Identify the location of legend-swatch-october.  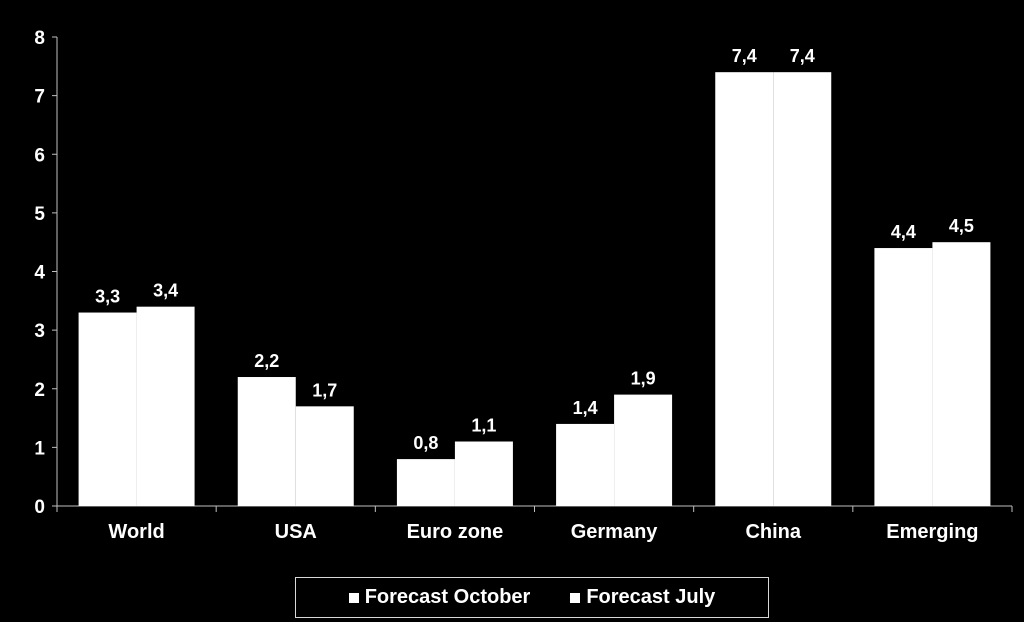
(353, 597).